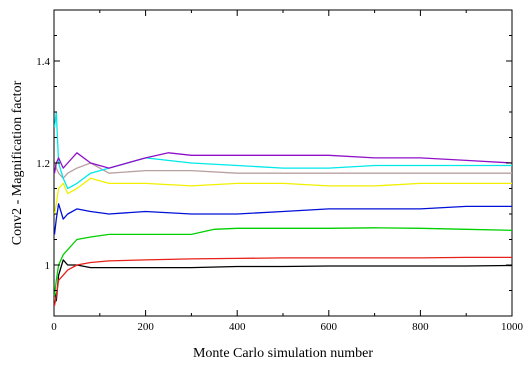  What do you see at coordinates (420, 327) in the screenshot?
I see `x-tick-label: 800` at bounding box center [420, 327].